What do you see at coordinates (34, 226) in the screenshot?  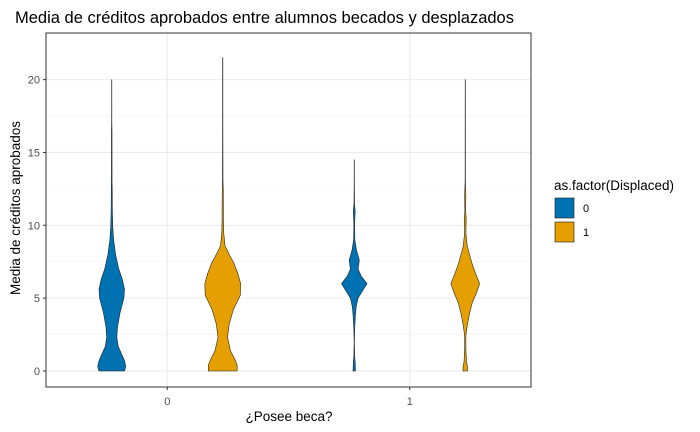 I see `y-tick-label: 10` at bounding box center [34, 226].